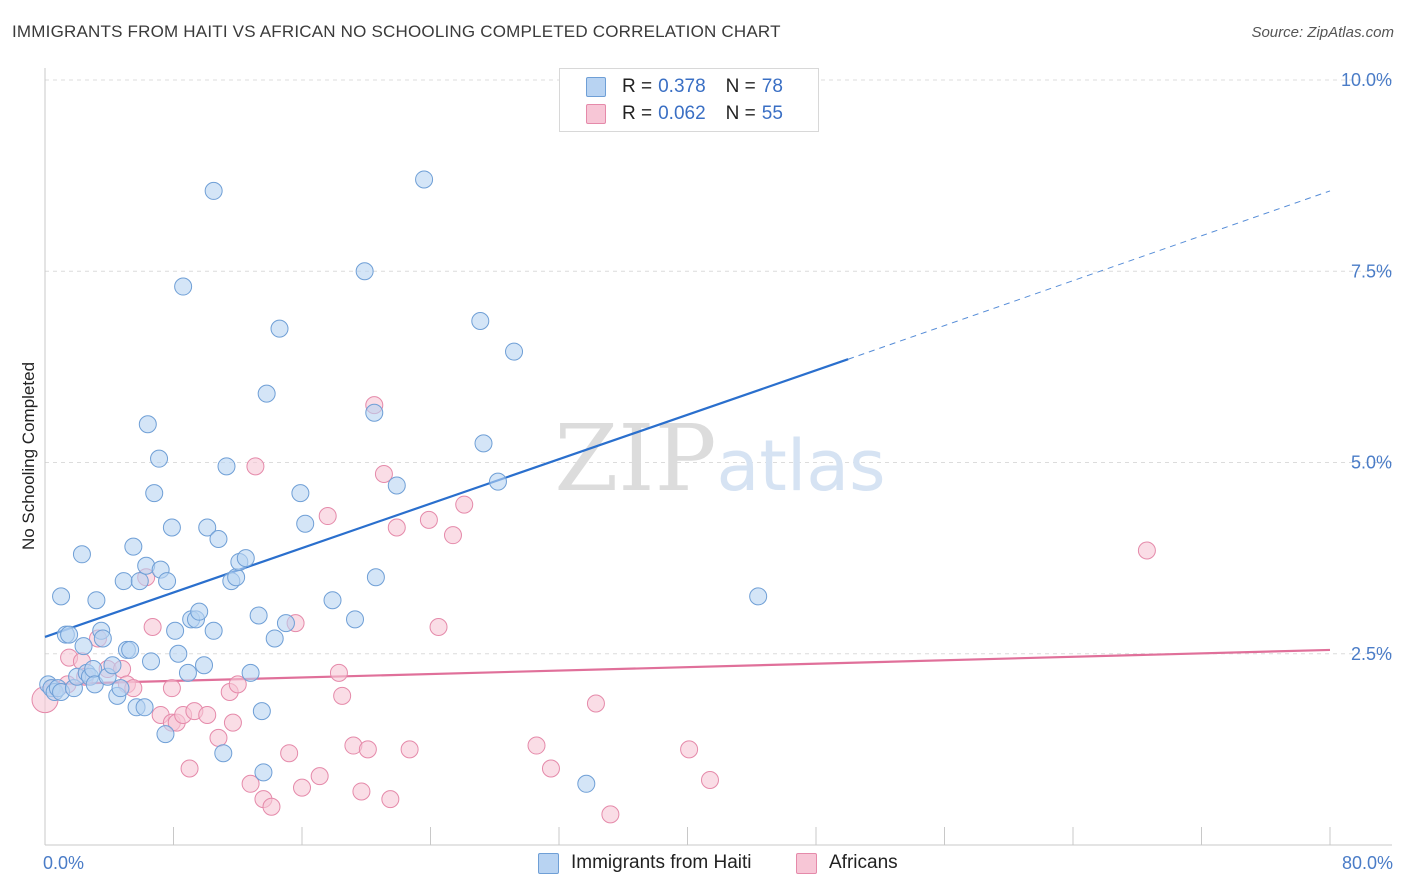 The height and width of the screenshot is (892, 1406). I want to click on source-label: Source: ZipAtlas.com, so click(1322, 32).